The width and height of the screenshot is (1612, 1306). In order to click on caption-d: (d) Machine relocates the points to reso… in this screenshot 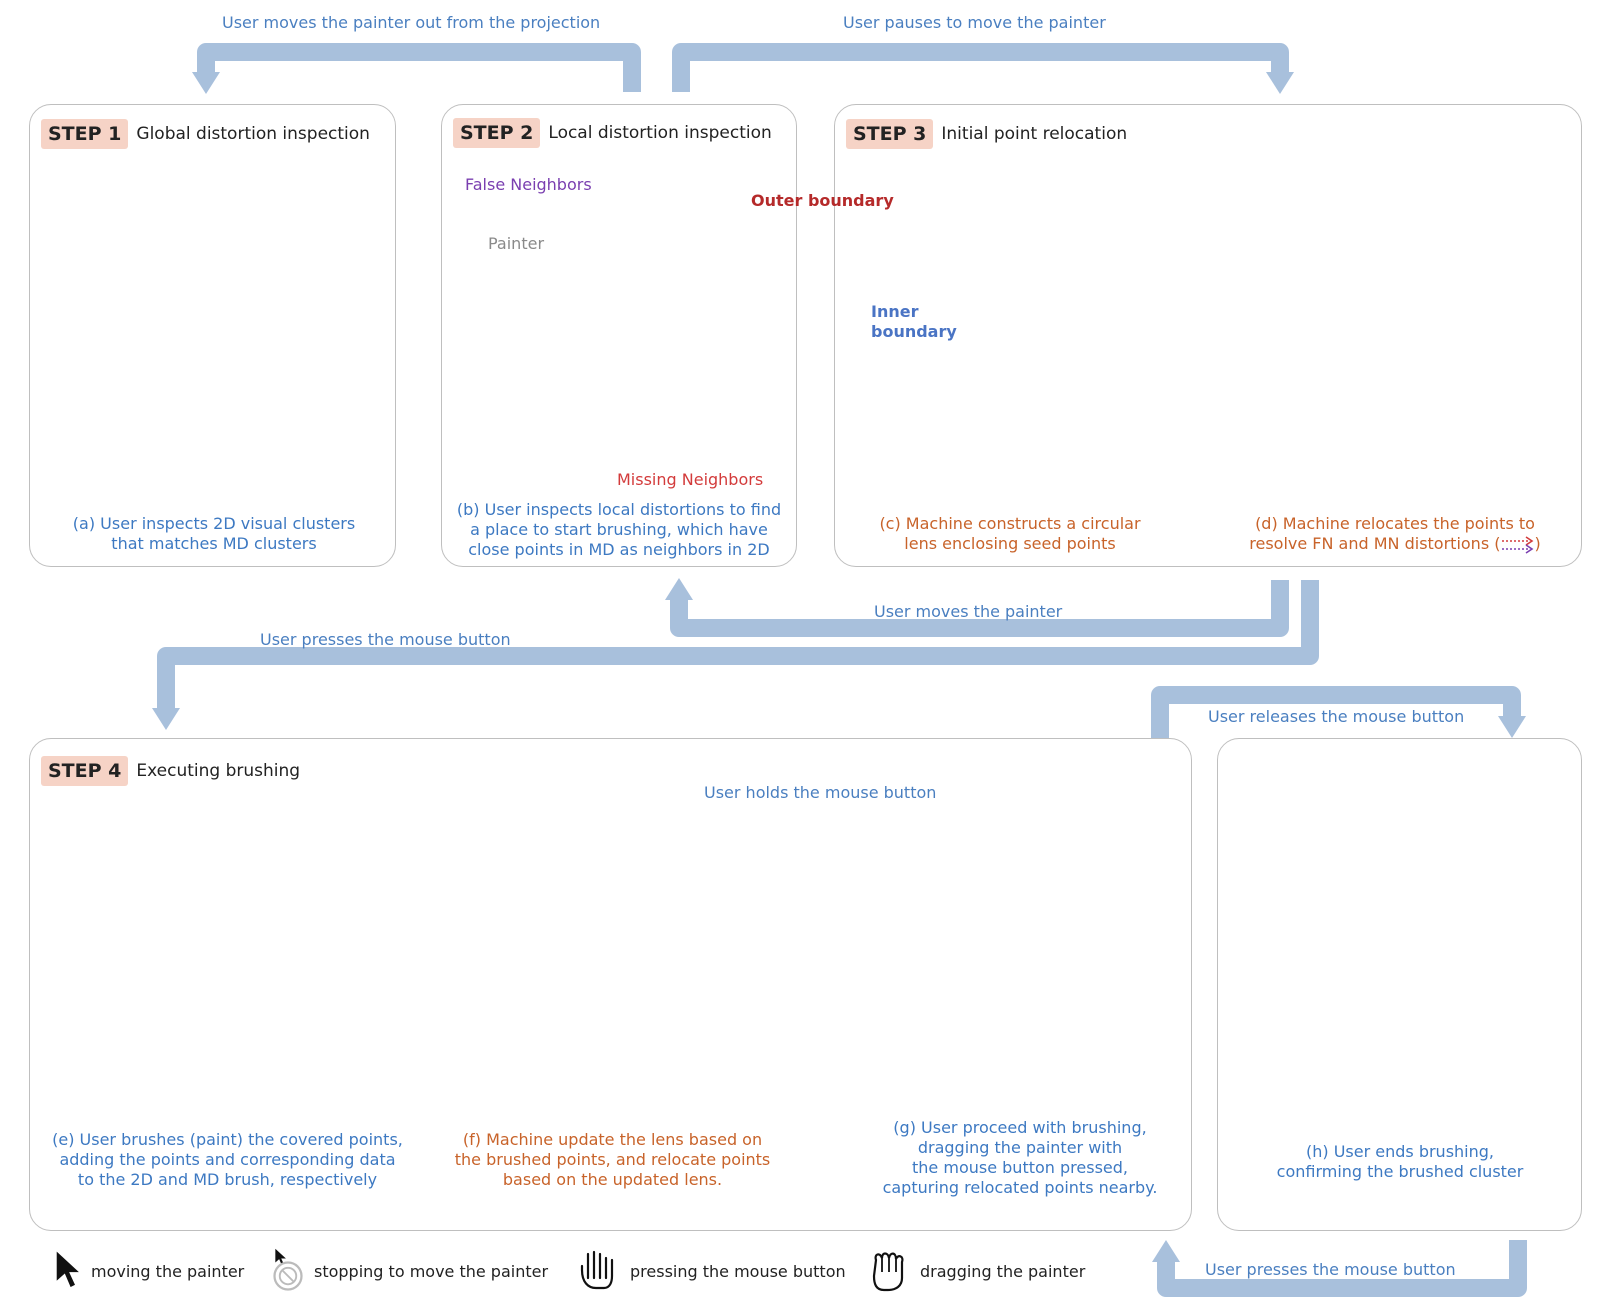, I will do `click(1395, 534)`.